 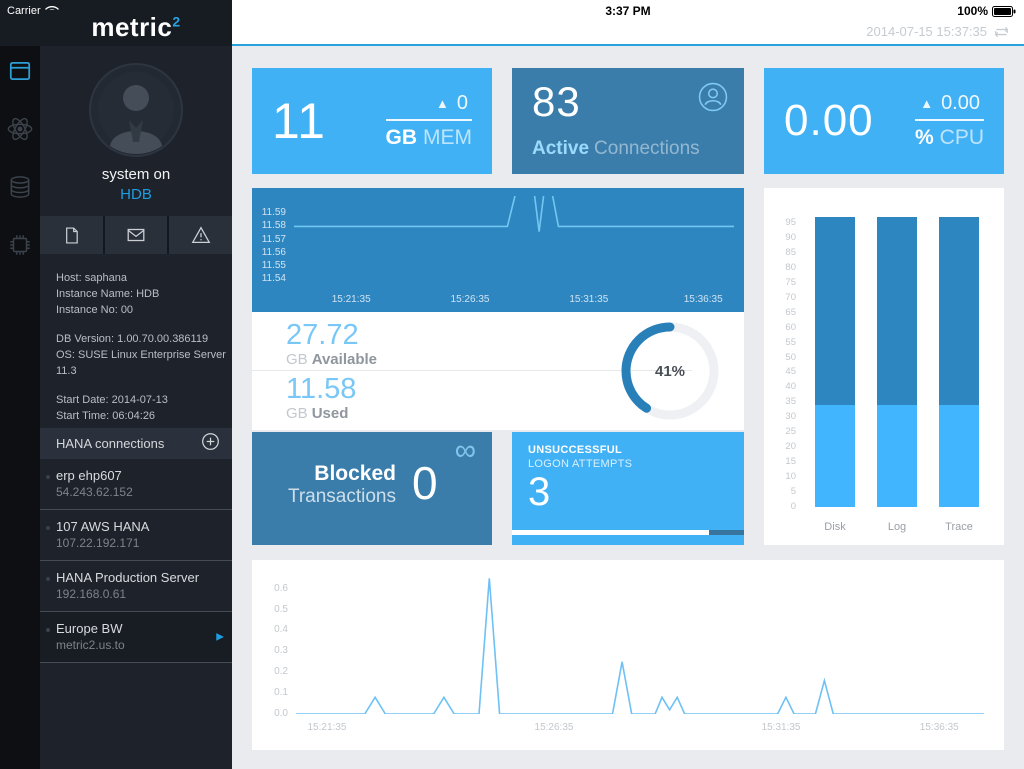 What do you see at coordinates (89, 628) in the screenshot?
I see `connection-name: Europe BW` at bounding box center [89, 628].